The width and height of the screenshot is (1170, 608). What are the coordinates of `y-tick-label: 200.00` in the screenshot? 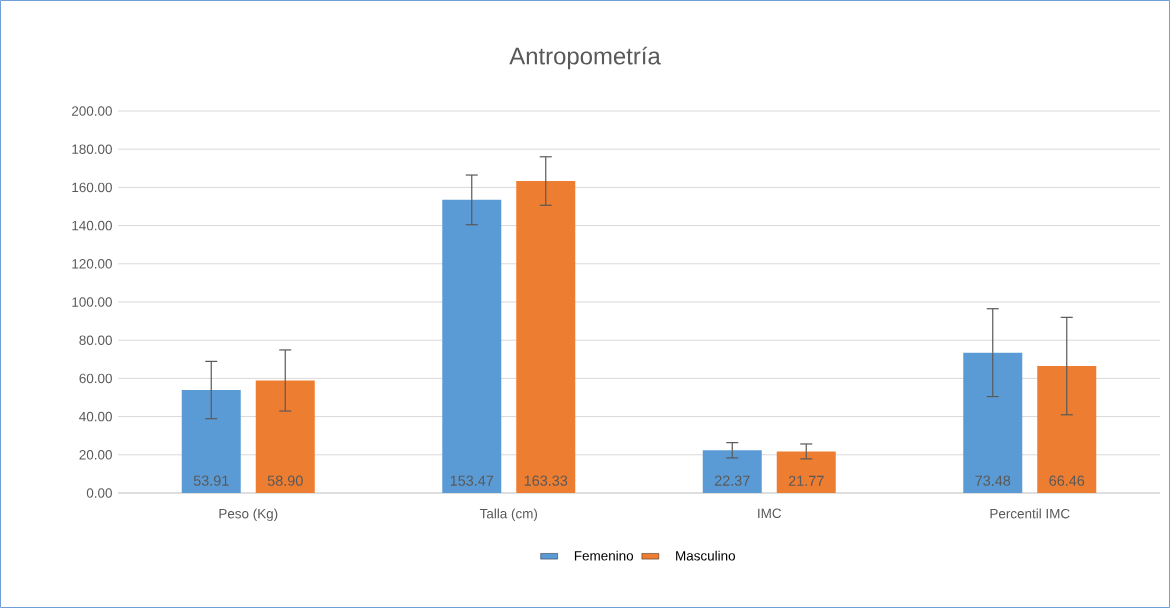 It's located at (92, 111).